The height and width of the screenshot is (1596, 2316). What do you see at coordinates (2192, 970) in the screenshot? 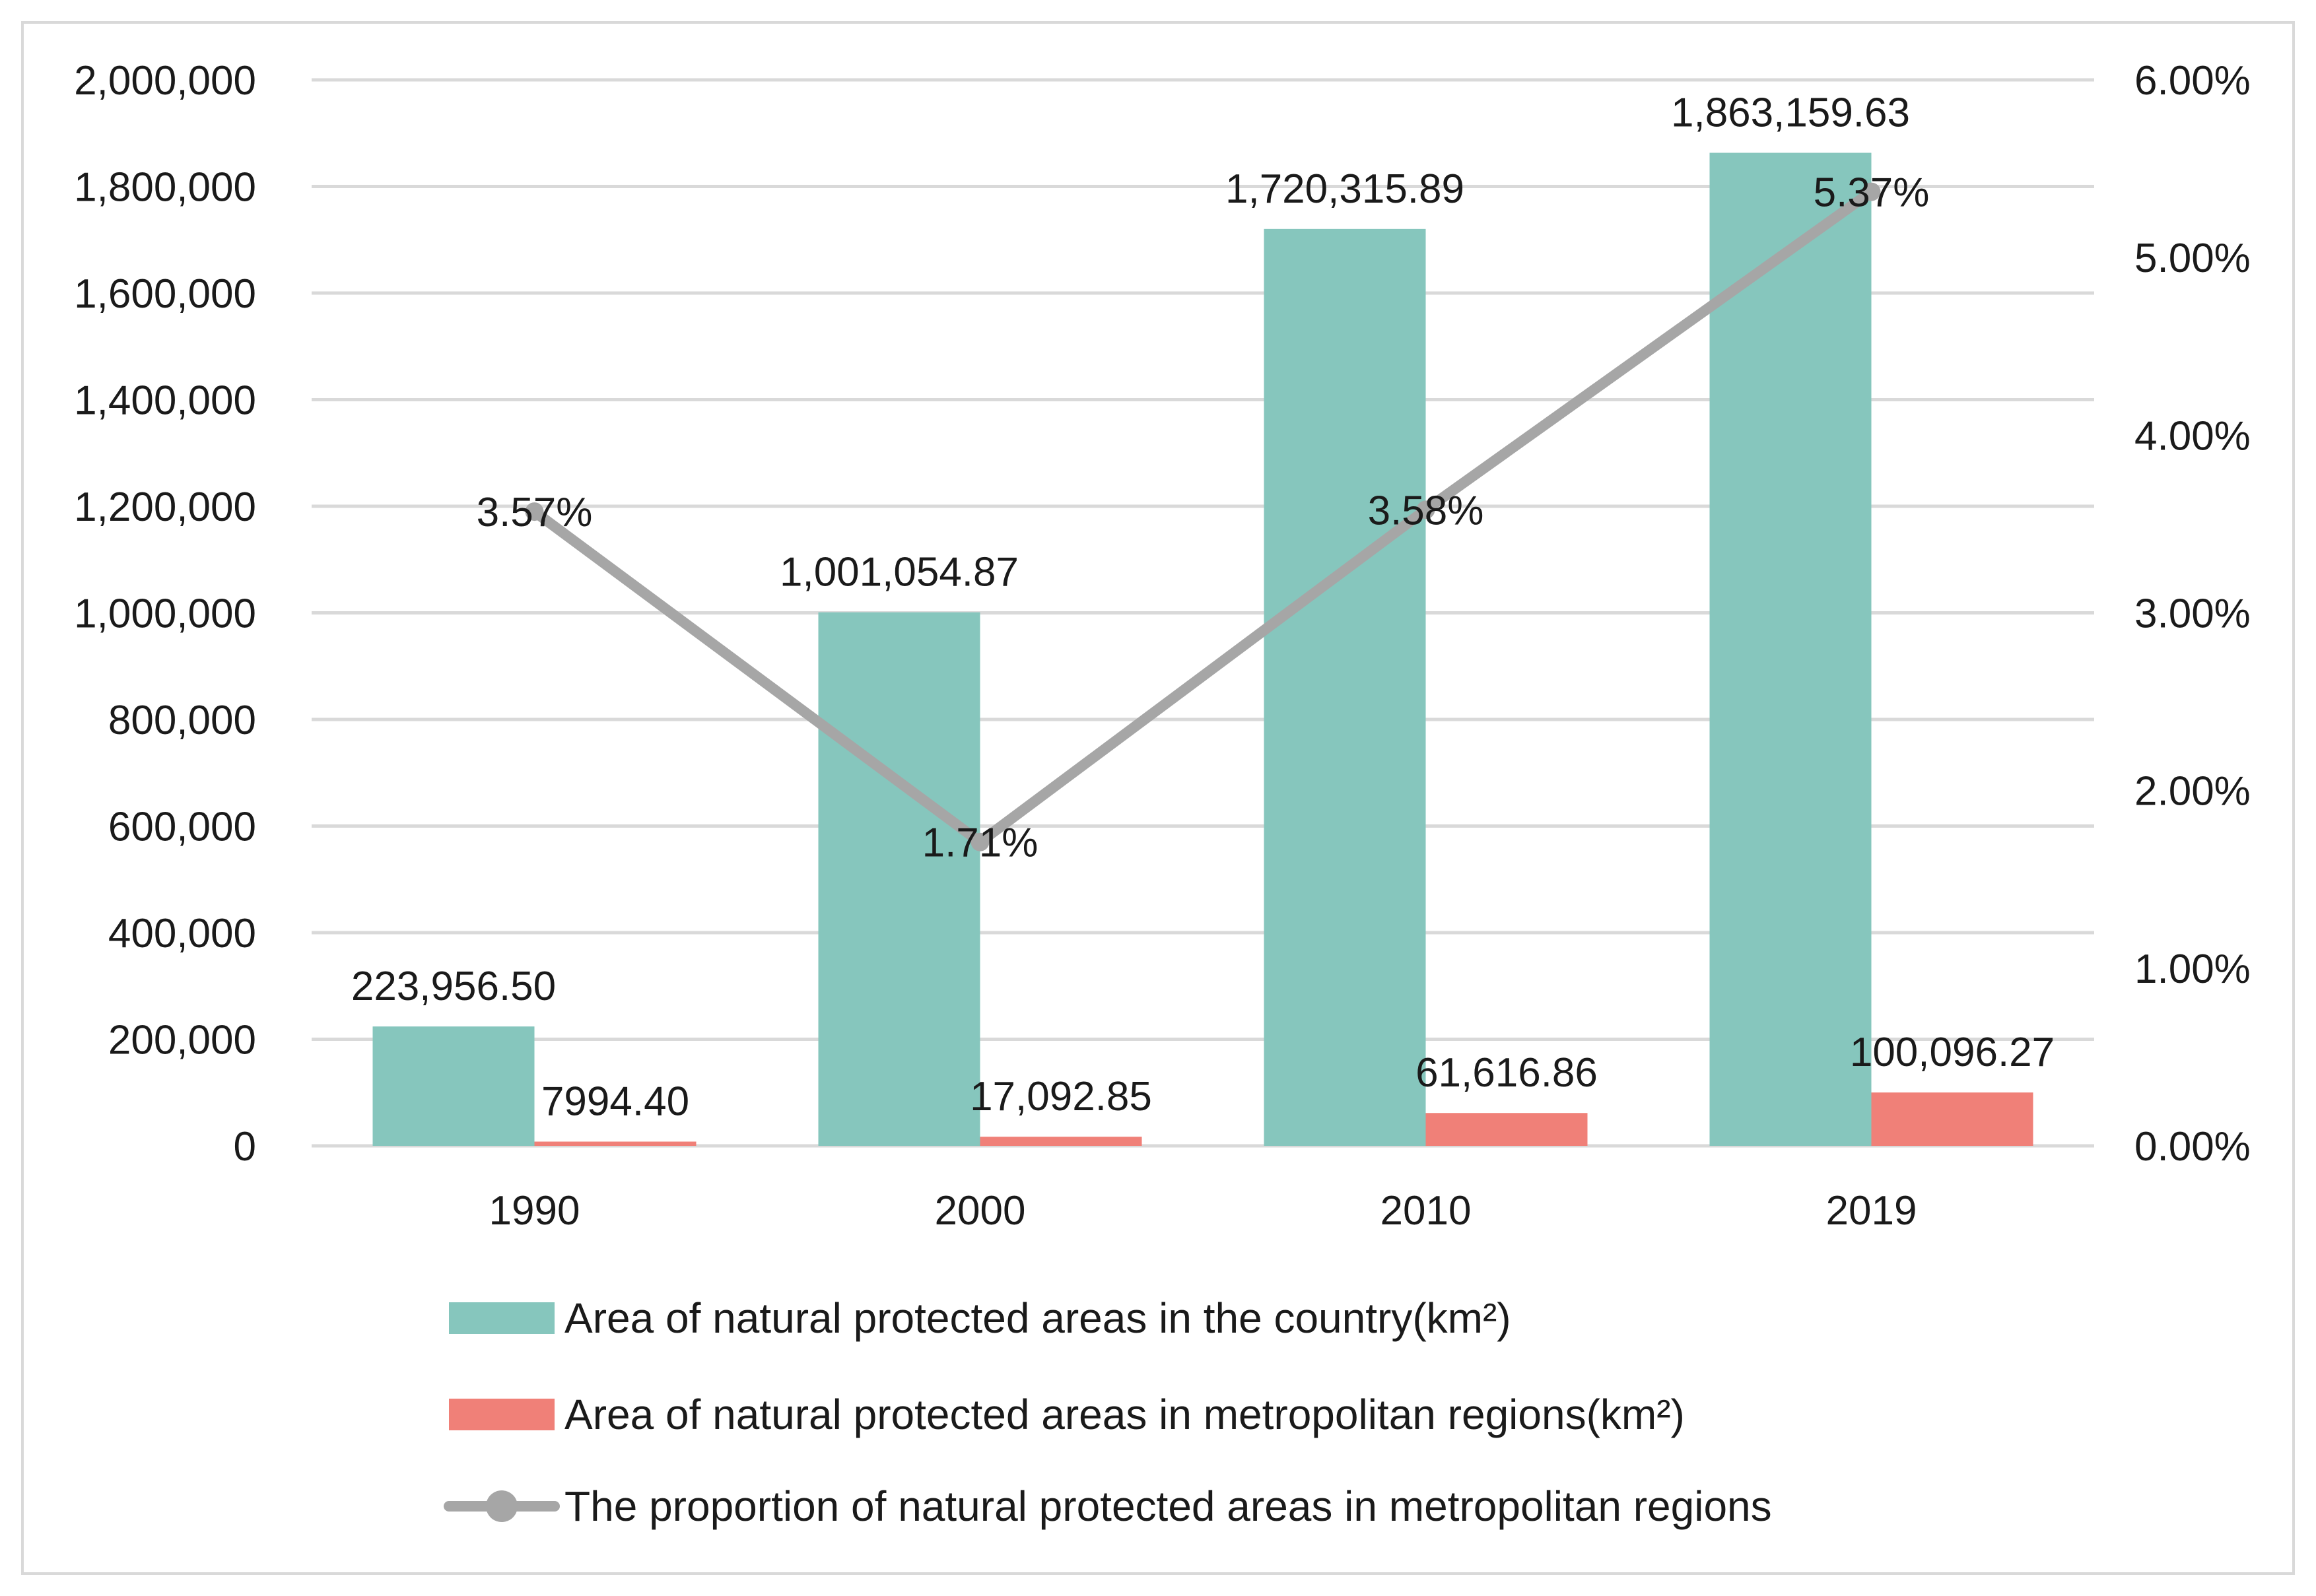
I see `y-right-tick-label: 1.00%` at bounding box center [2192, 970].